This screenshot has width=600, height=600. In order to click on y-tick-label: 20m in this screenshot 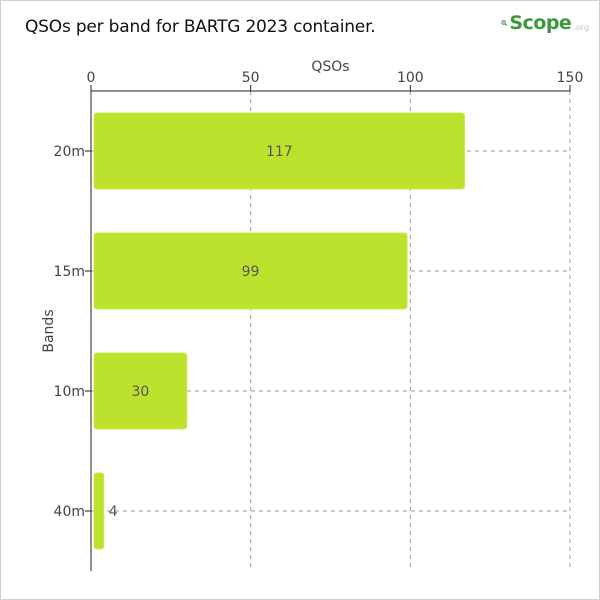, I will do `click(69, 152)`.